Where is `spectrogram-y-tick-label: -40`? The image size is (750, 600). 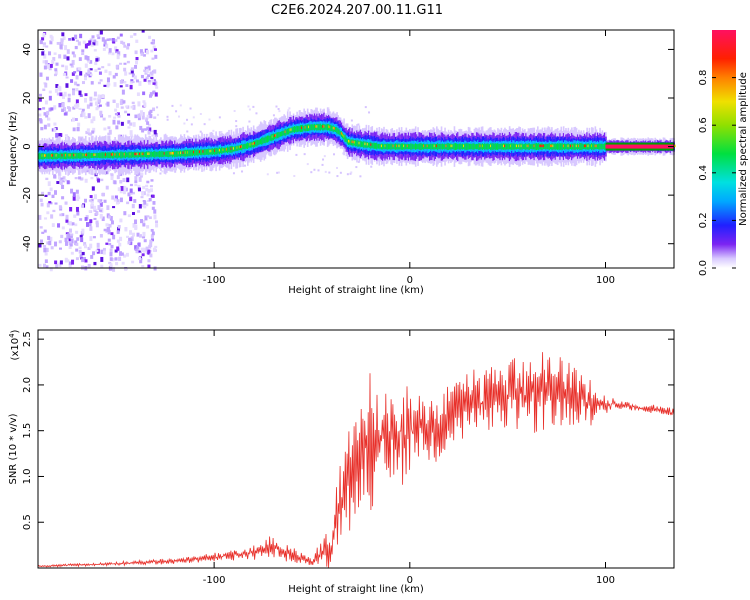 spectrogram-y-tick-label: -40 is located at coordinates (27, 244).